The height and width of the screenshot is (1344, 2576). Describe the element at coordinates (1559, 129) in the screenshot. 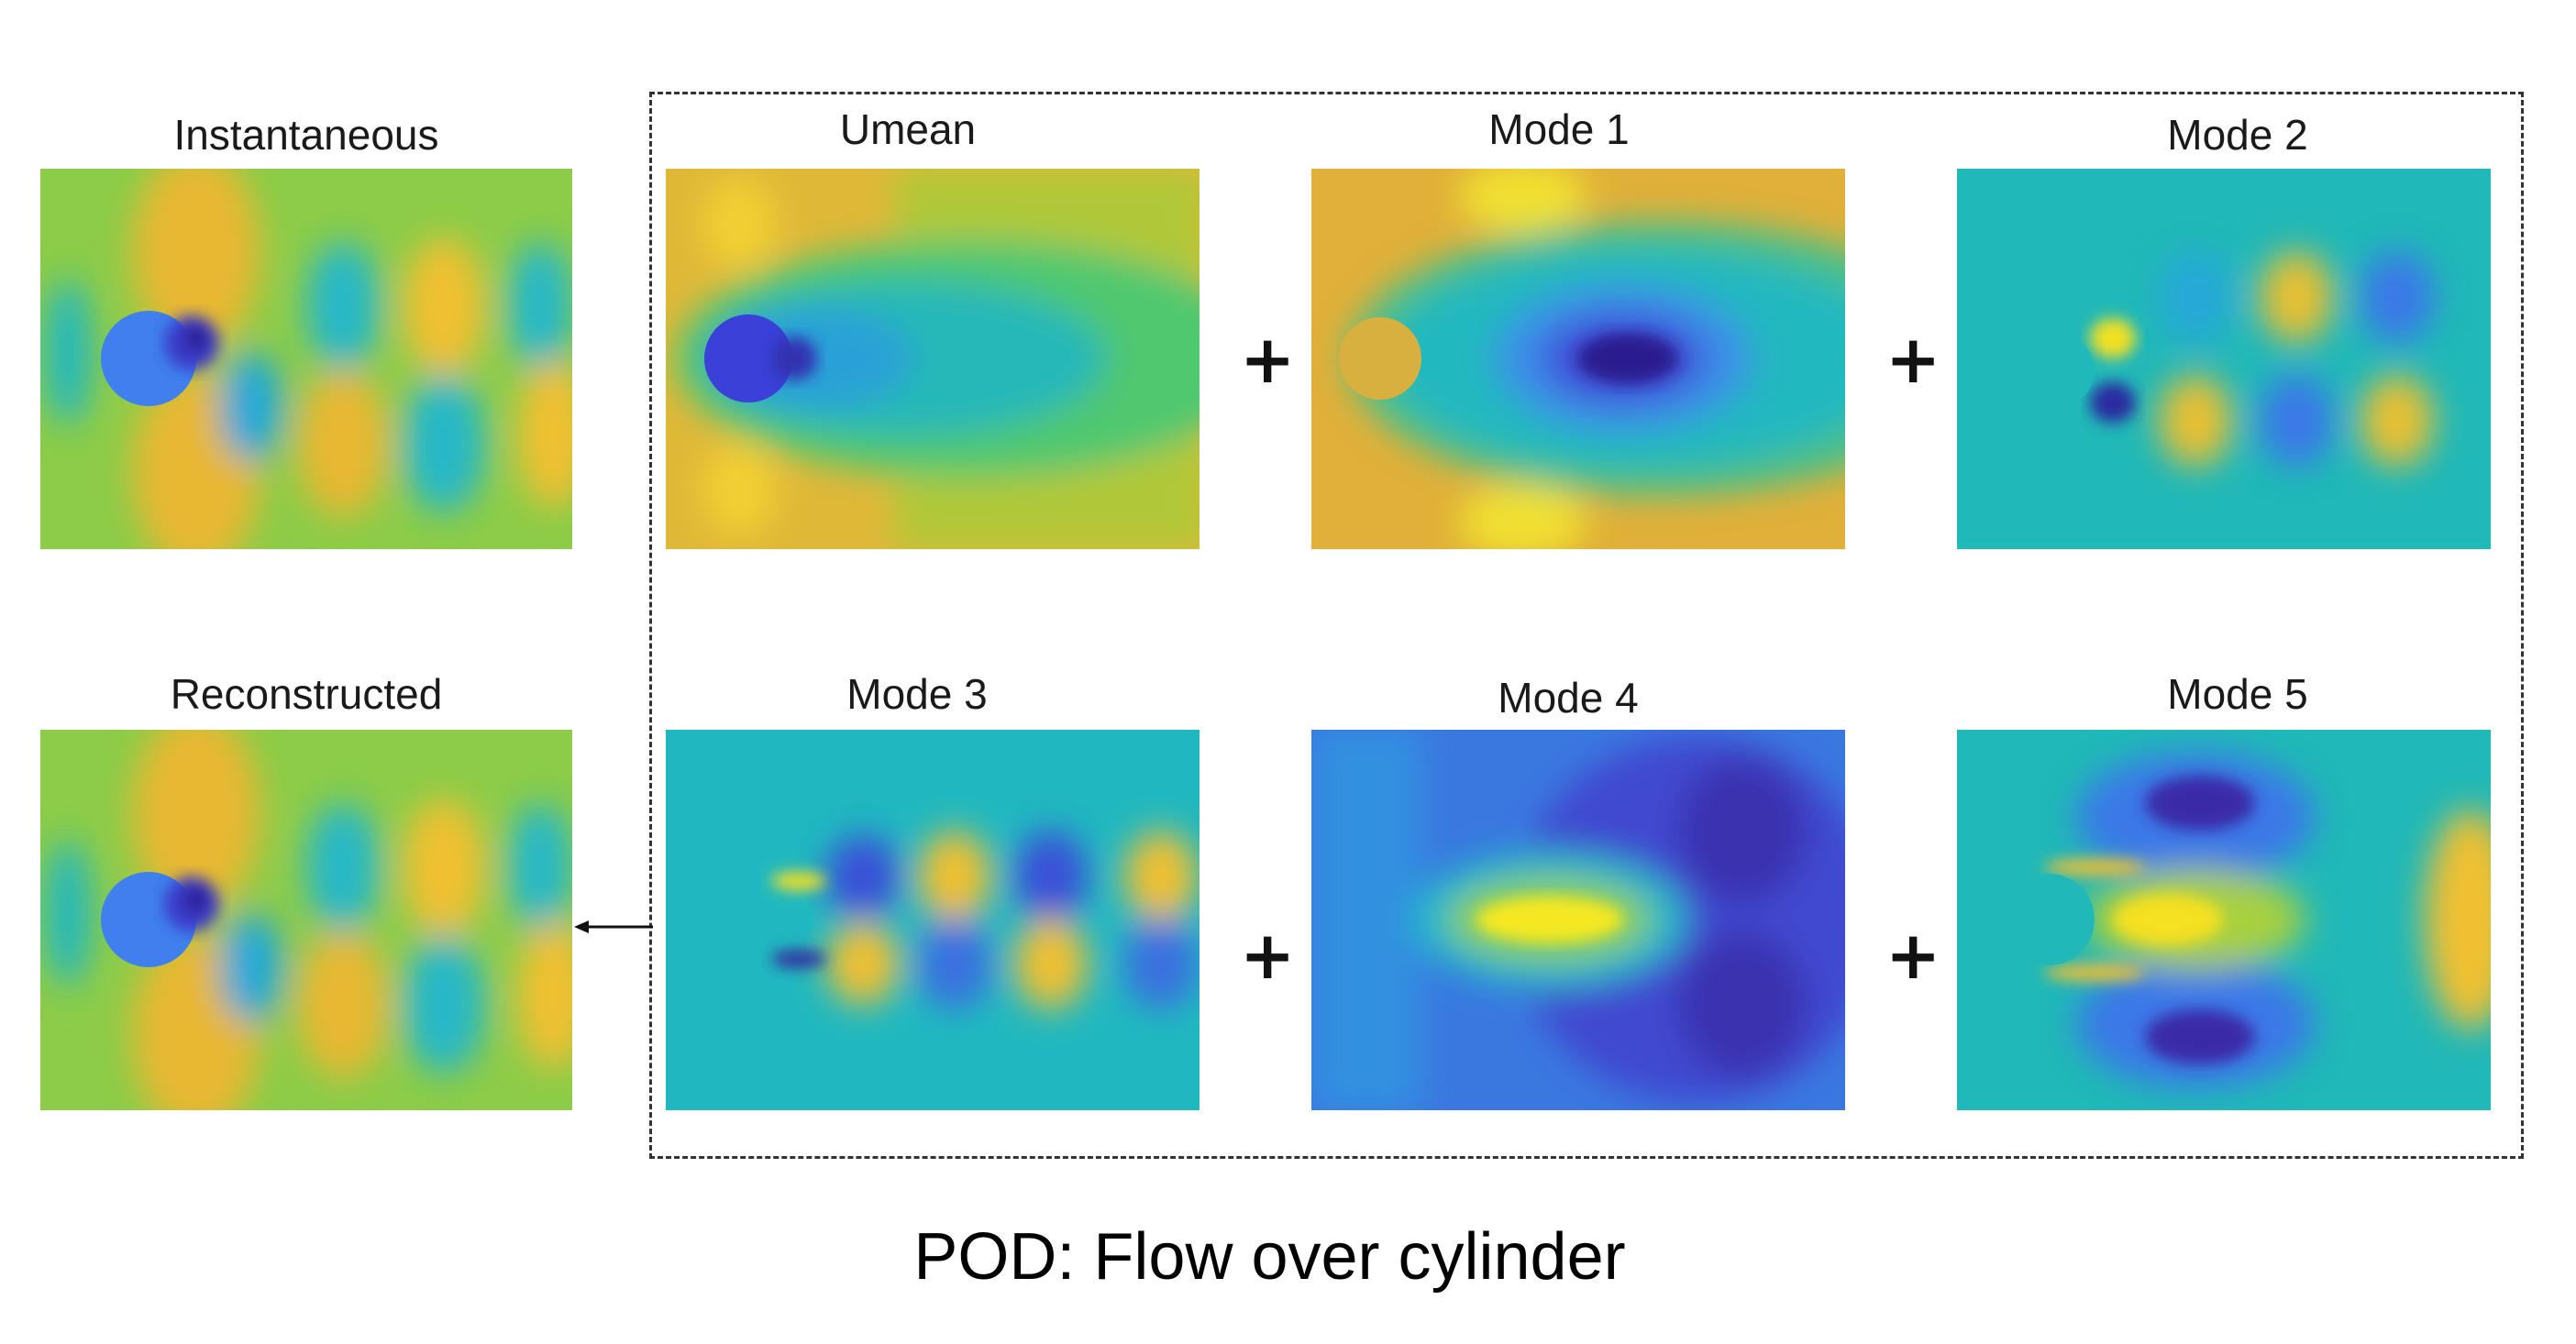

I see `title-mode1: Mode 1` at that location.